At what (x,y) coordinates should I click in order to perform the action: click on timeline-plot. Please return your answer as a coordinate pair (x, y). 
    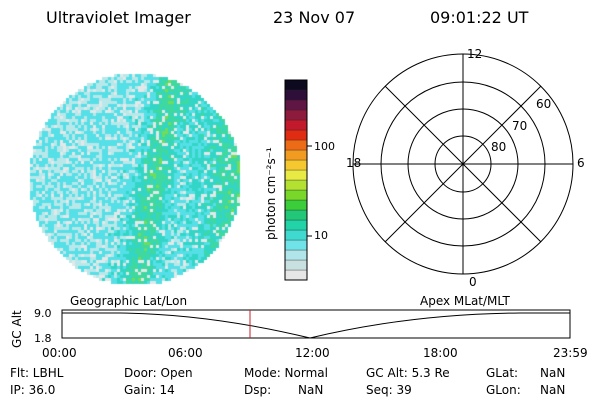
    Looking at the image, I should click on (316, 324).